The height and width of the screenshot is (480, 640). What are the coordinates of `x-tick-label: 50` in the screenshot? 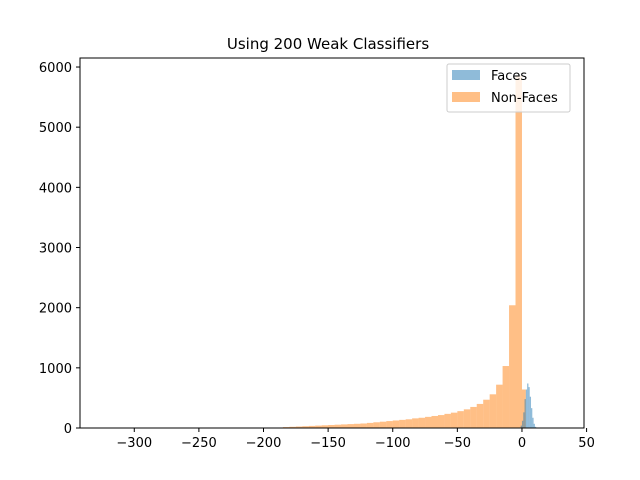 It's located at (586, 443).